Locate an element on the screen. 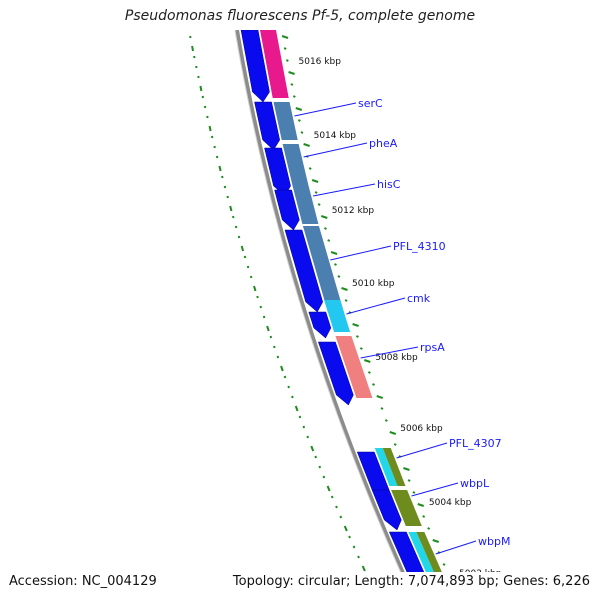  gene-label-PFL_4310: PFL_4310 is located at coordinates (419, 246).